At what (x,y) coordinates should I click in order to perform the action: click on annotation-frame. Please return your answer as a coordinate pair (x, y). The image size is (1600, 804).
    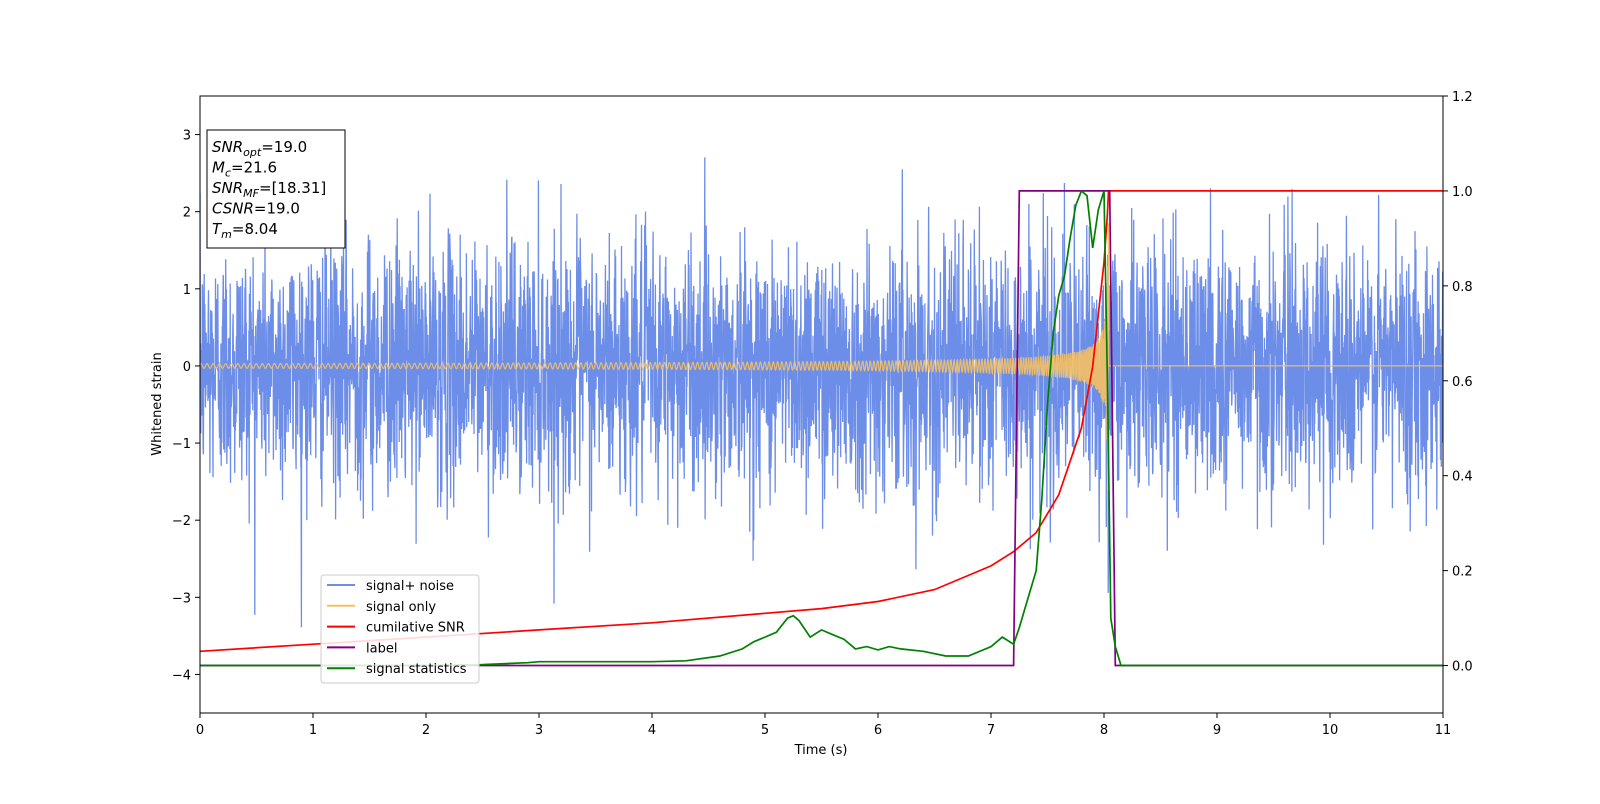
    Looking at the image, I should click on (276, 189).